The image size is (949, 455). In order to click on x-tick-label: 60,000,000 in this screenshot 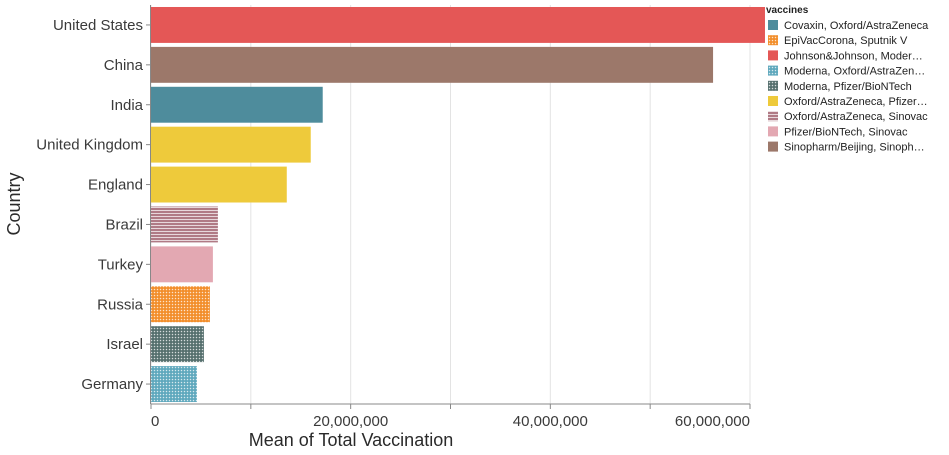, I will do `click(712, 421)`.